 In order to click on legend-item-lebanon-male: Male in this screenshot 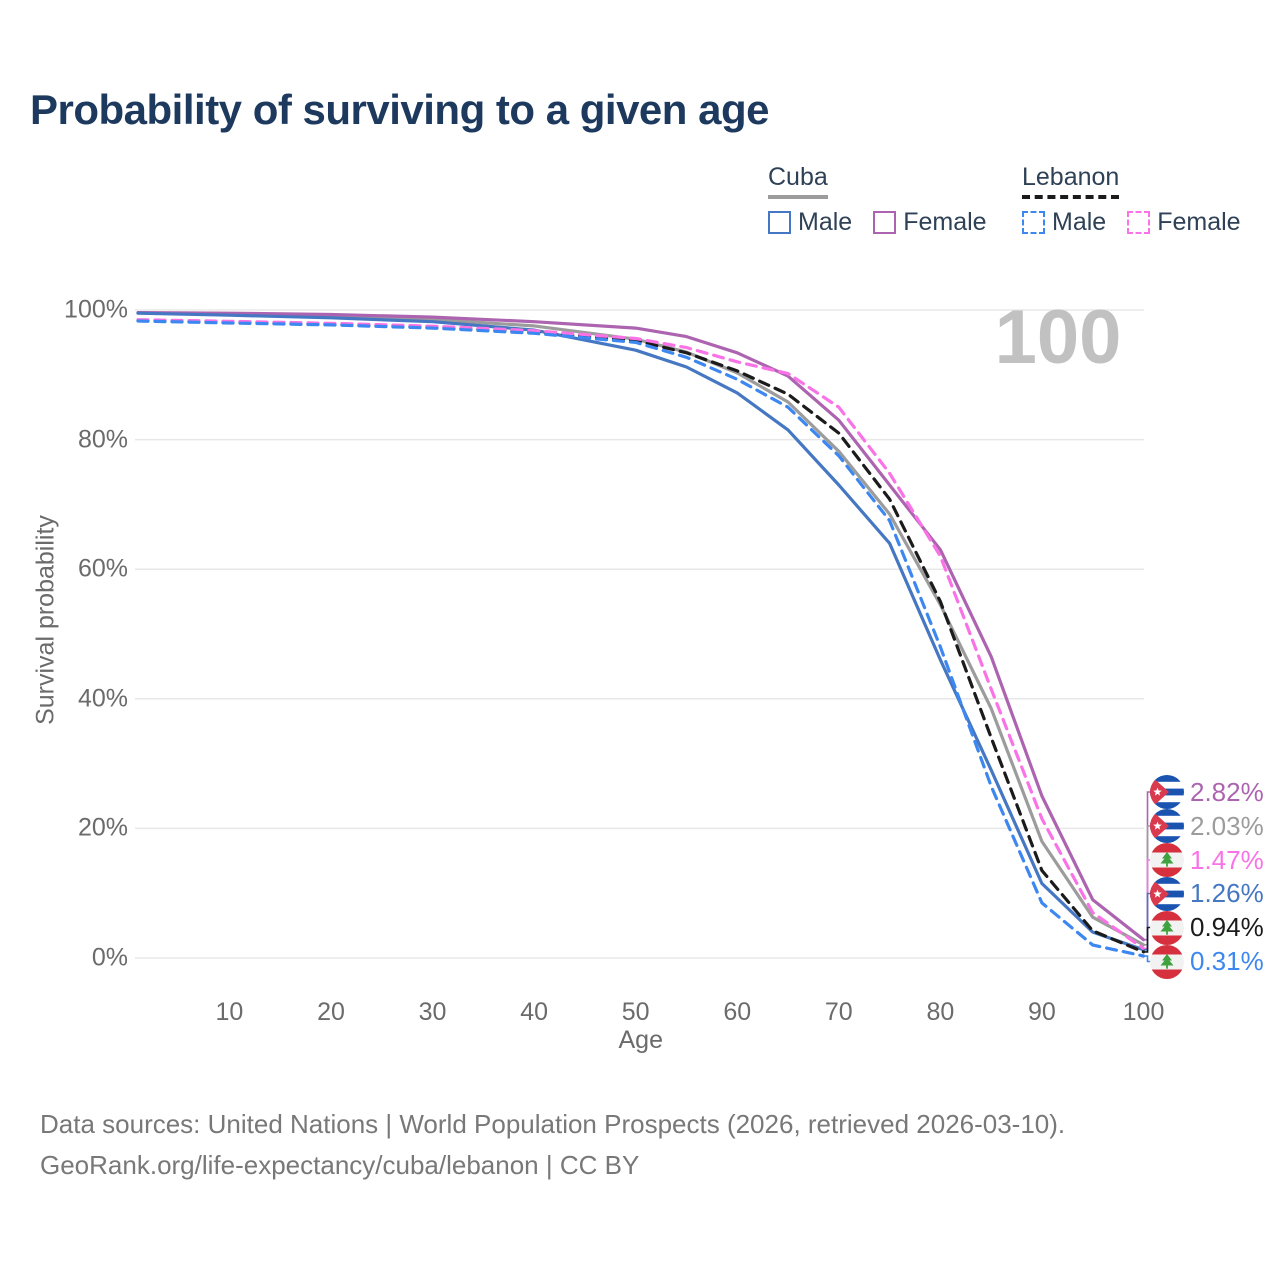, I will do `click(1064, 222)`.